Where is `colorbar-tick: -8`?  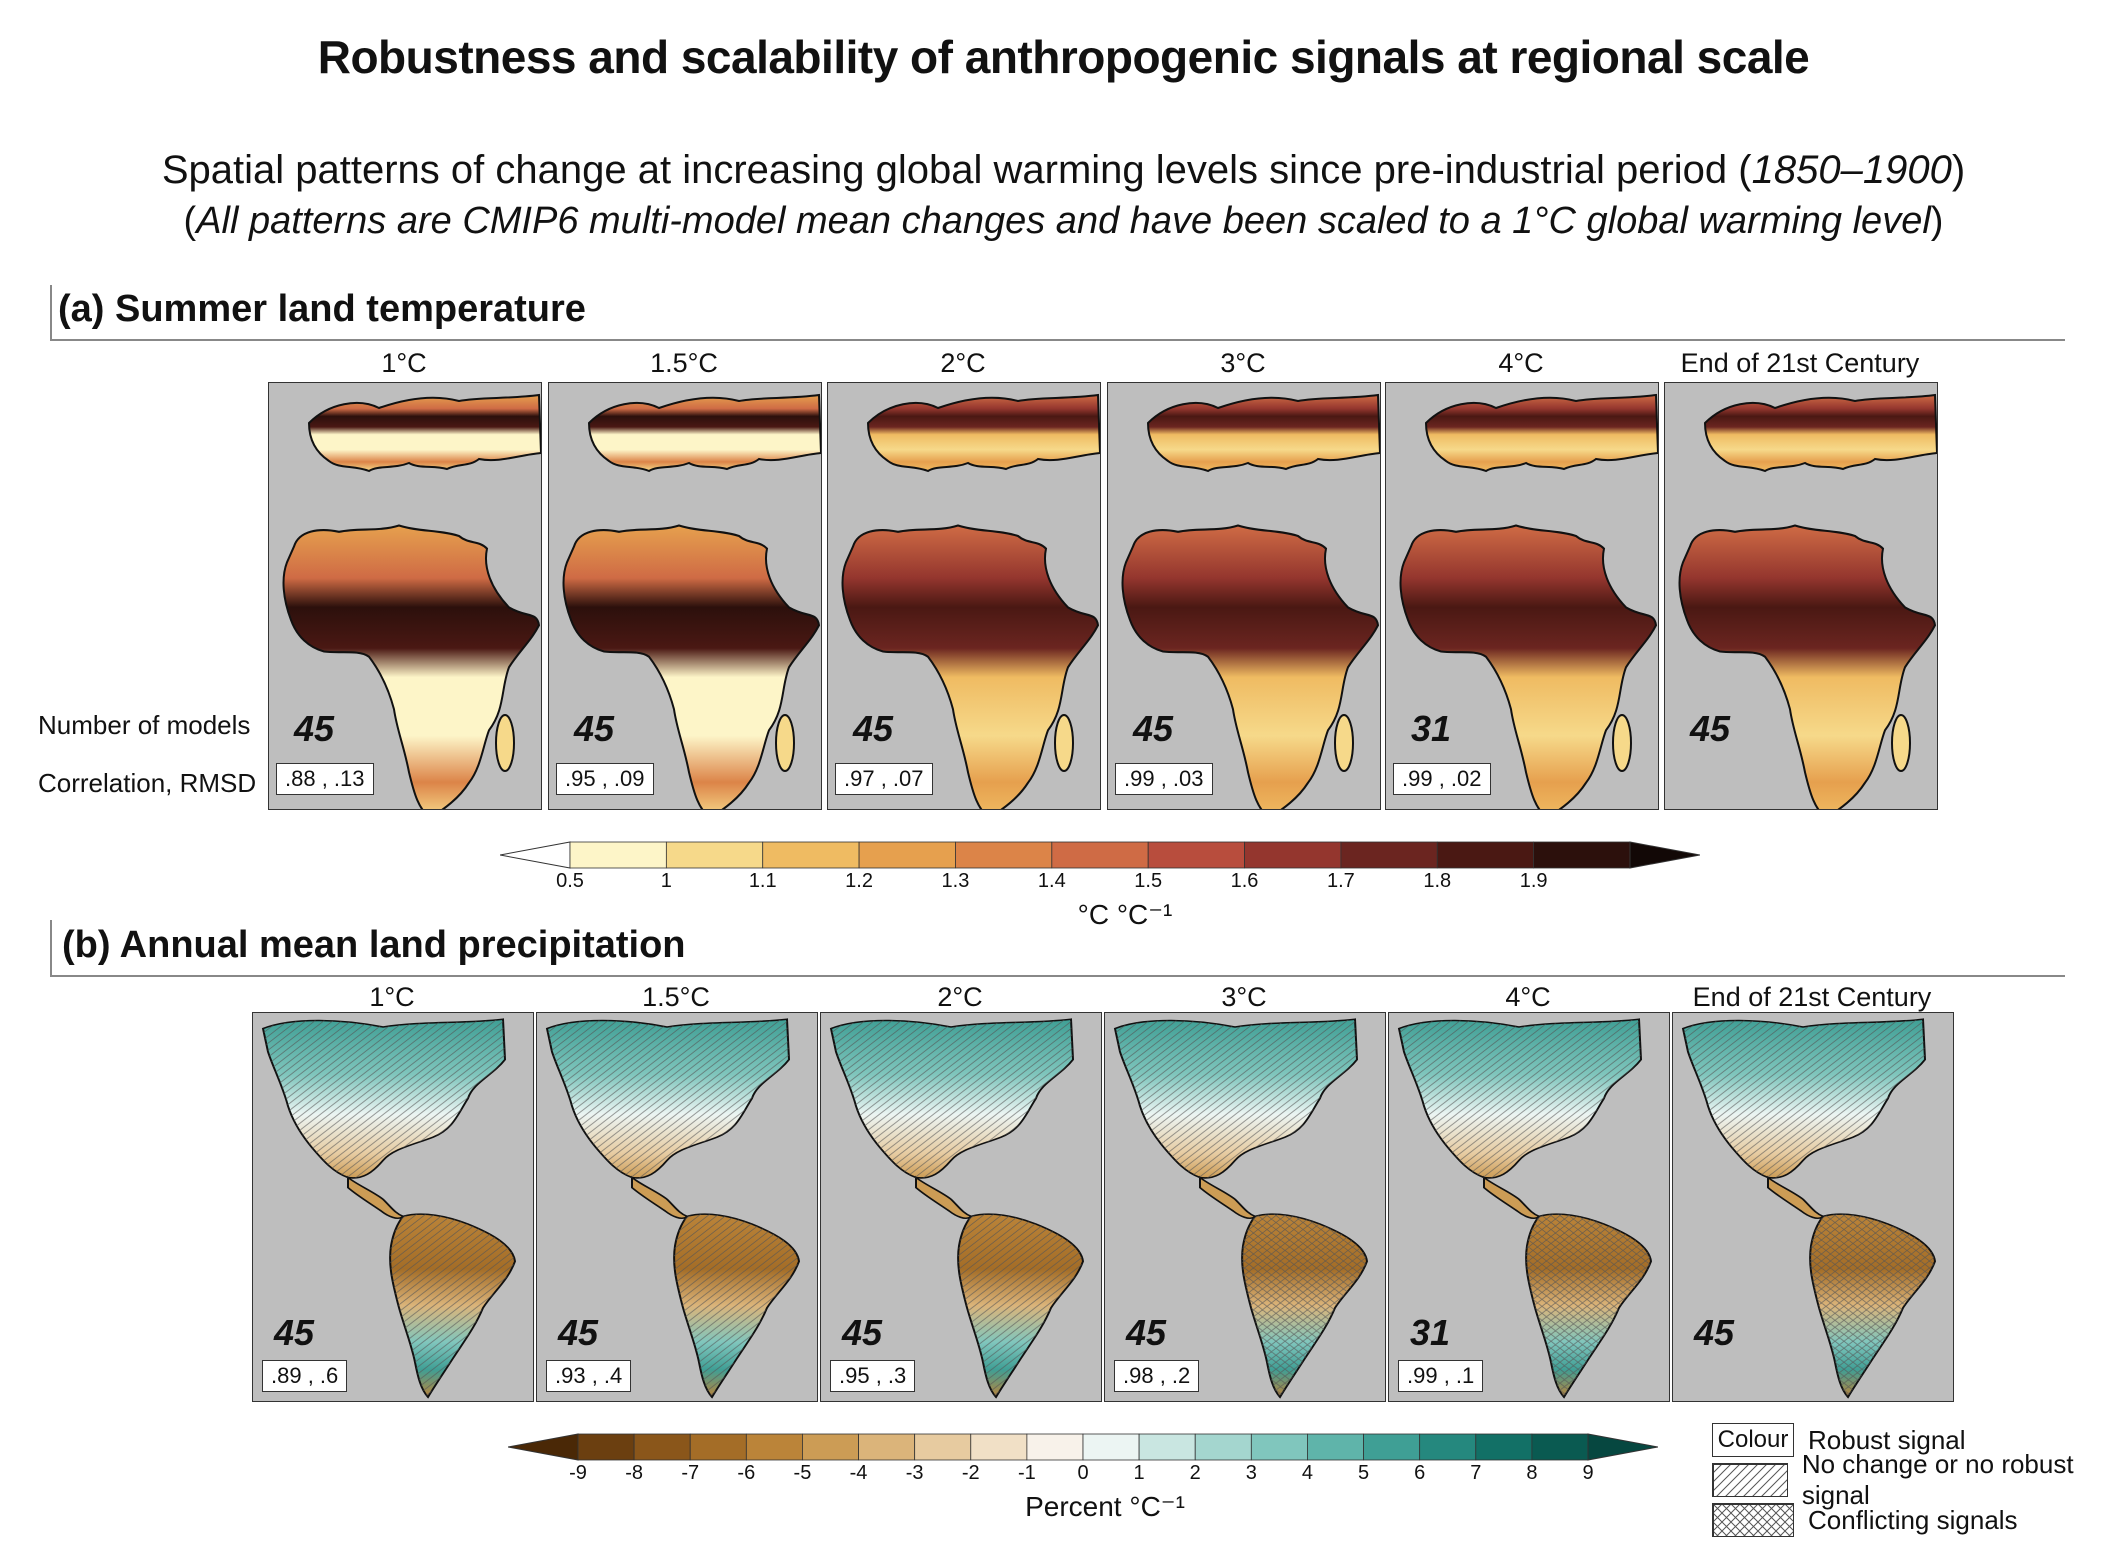
colorbar-tick: -8 is located at coordinates (634, 1473).